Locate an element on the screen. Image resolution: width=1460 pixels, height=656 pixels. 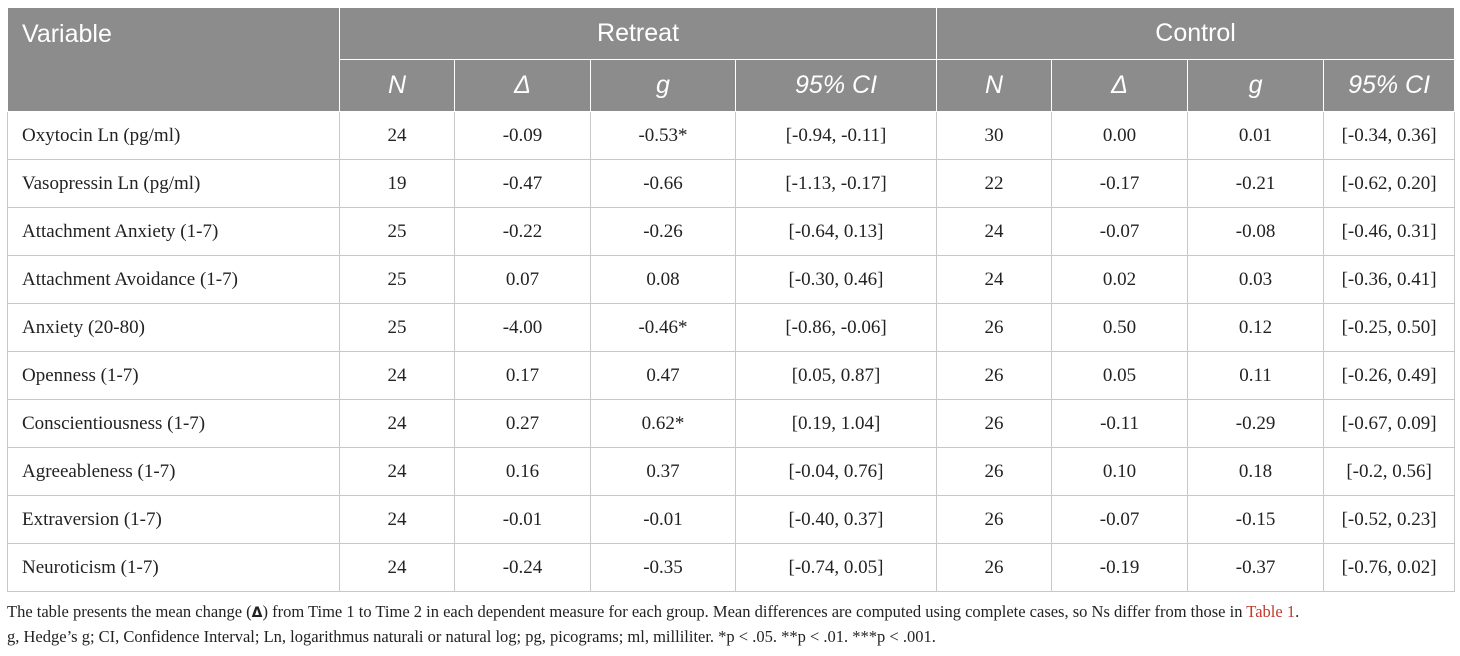
variable-cell: Agreeableness (1-7) is located at coordinates (173, 471).